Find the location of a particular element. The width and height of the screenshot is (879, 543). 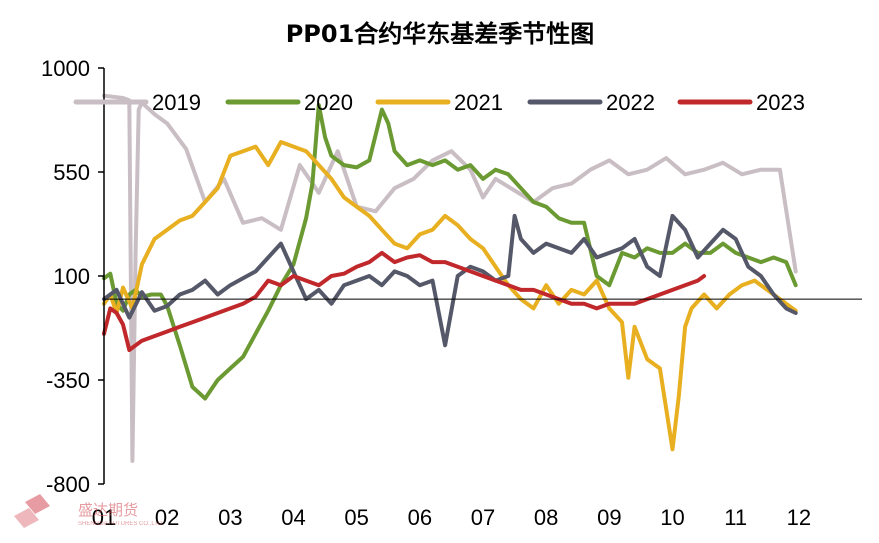

x-tick-label: 02 is located at coordinates (167, 517).